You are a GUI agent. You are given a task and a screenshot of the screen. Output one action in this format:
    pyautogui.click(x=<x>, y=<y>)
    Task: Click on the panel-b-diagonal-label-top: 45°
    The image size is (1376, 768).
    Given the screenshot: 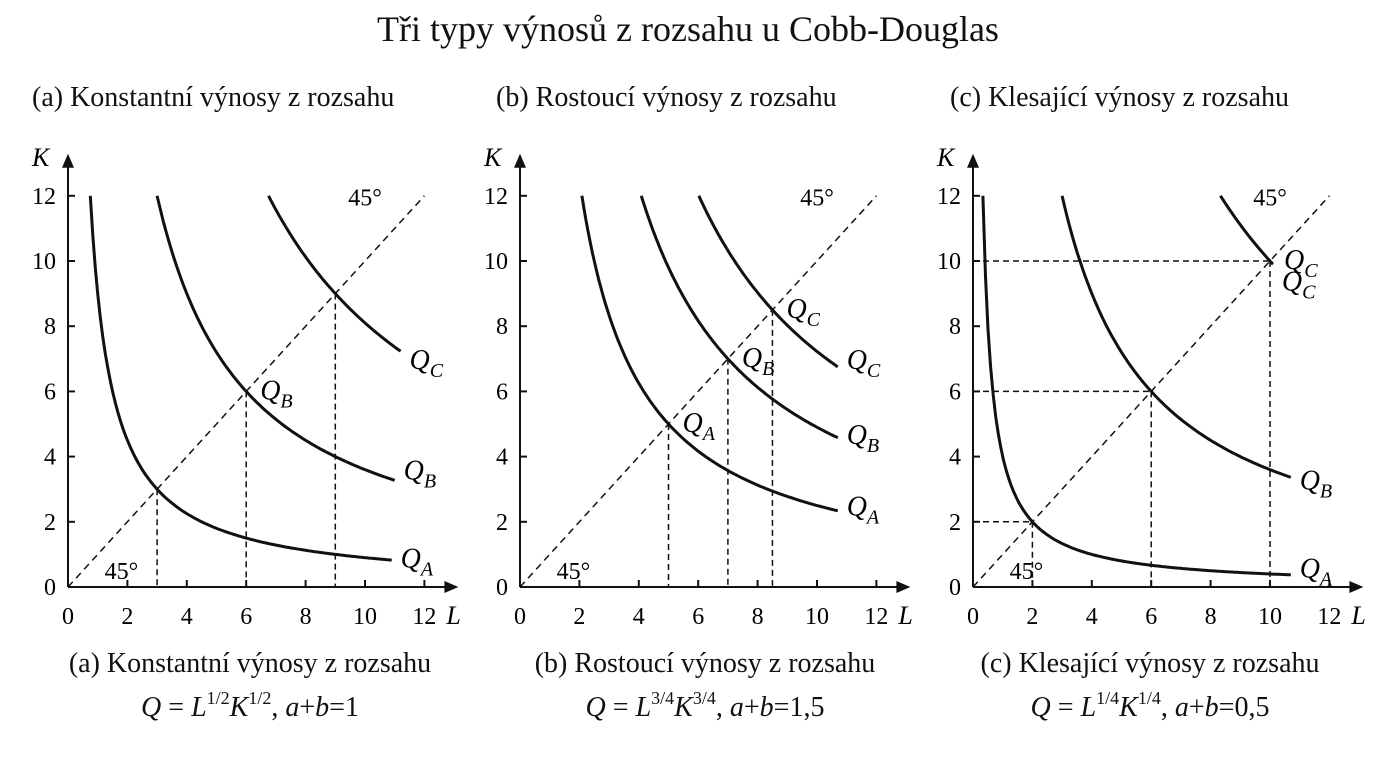 What is the action you would take?
    pyautogui.click(x=817, y=199)
    